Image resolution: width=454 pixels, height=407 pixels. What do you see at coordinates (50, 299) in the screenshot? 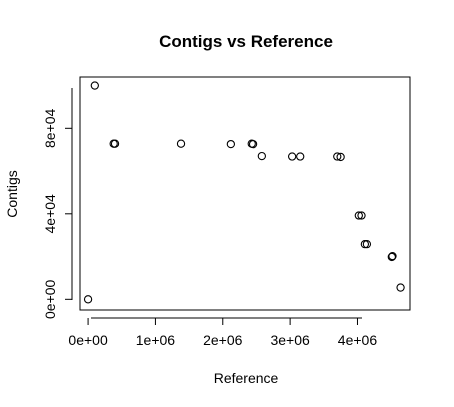
I see `y-tick-label: 0e+00` at bounding box center [50, 299].